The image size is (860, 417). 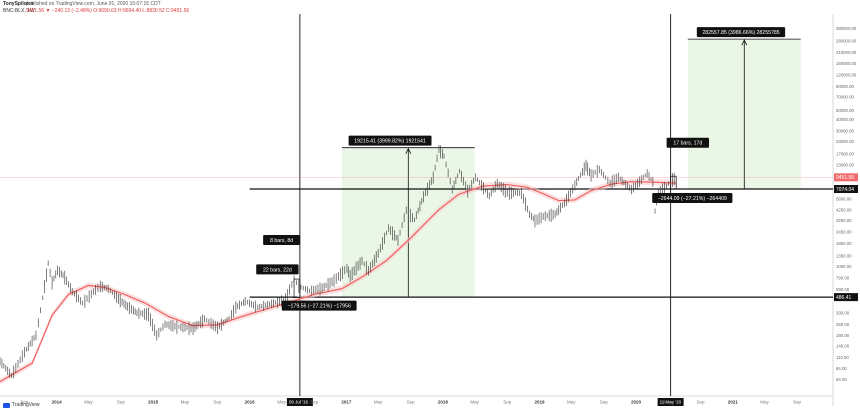 I want to click on measurement-label: 282557.85 (3986.66%) 28255785, so click(x=740, y=33).